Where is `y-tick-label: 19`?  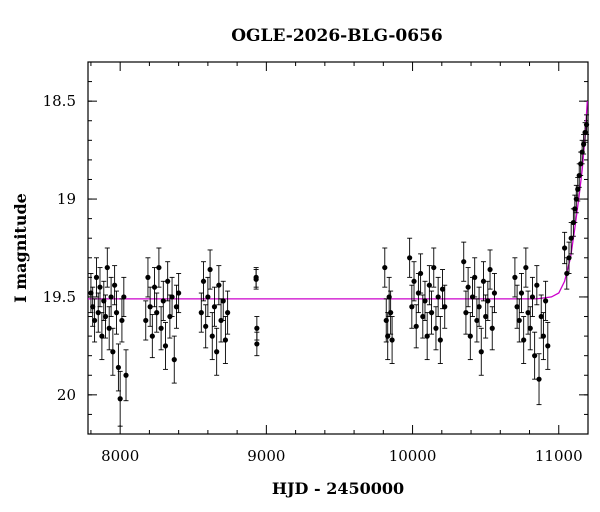 y-tick-label: 19 is located at coordinates (66, 199).